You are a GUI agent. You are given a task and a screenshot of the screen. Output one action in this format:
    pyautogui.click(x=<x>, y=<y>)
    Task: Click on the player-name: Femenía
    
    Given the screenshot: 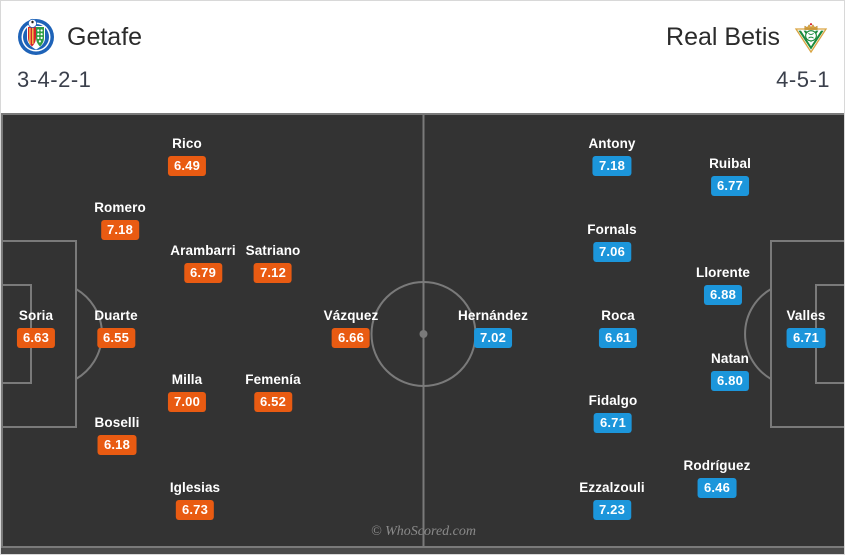 What is the action you would take?
    pyautogui.click(x=273, y=379)
    